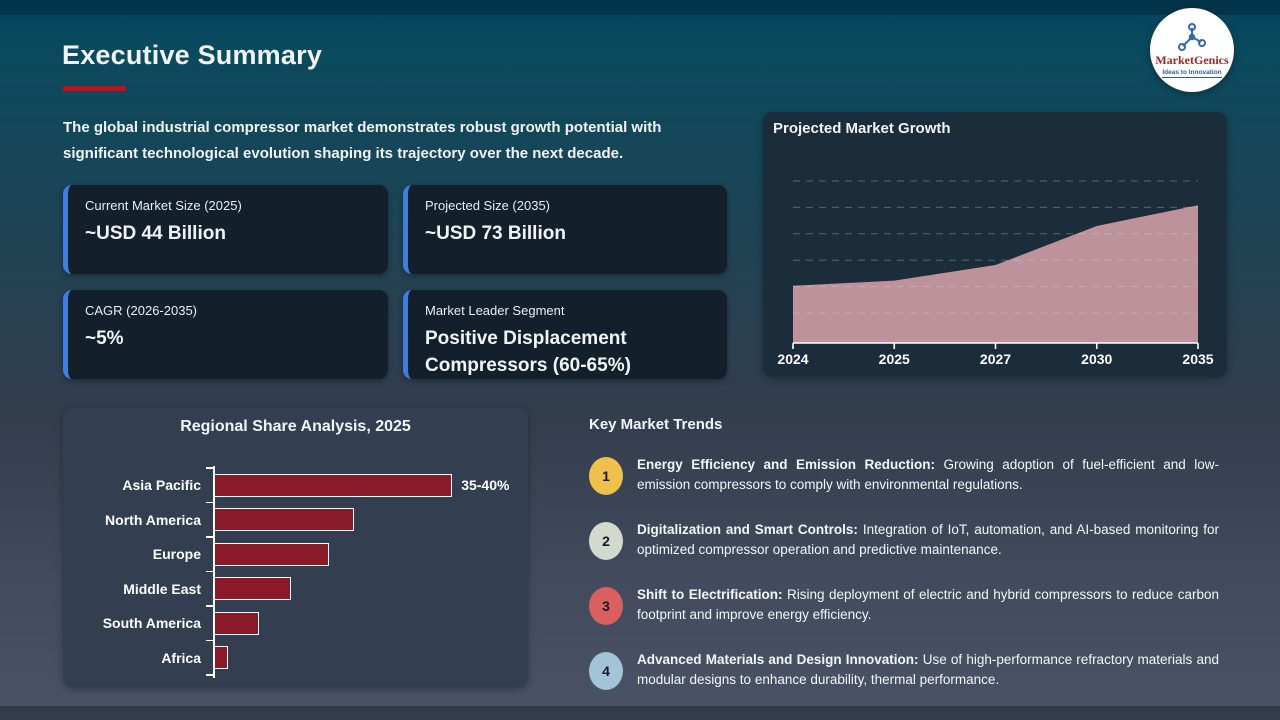 The height and width of the screenshot is (720, 1280). I want to click on top-band, so click(640, 7).